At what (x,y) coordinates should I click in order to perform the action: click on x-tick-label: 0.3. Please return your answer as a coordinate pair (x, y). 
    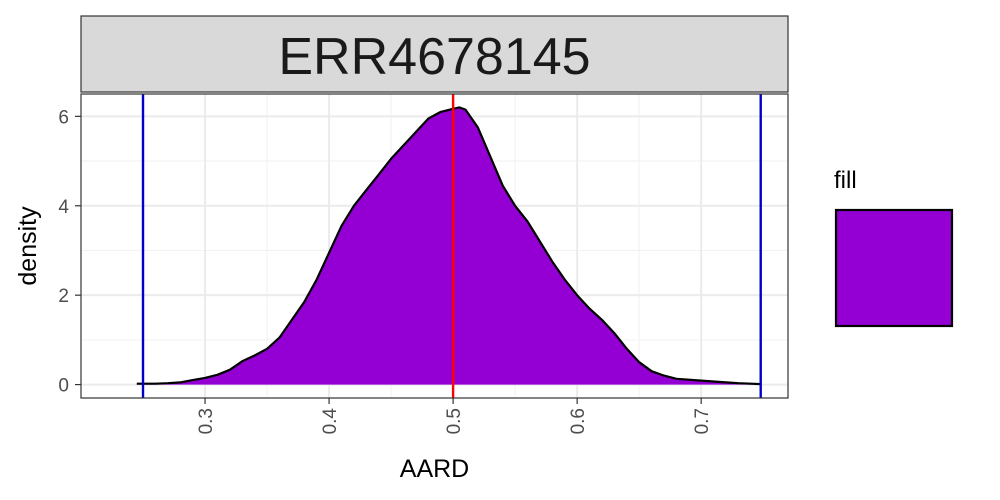
    Looking at the image, I should click on (206, 421).